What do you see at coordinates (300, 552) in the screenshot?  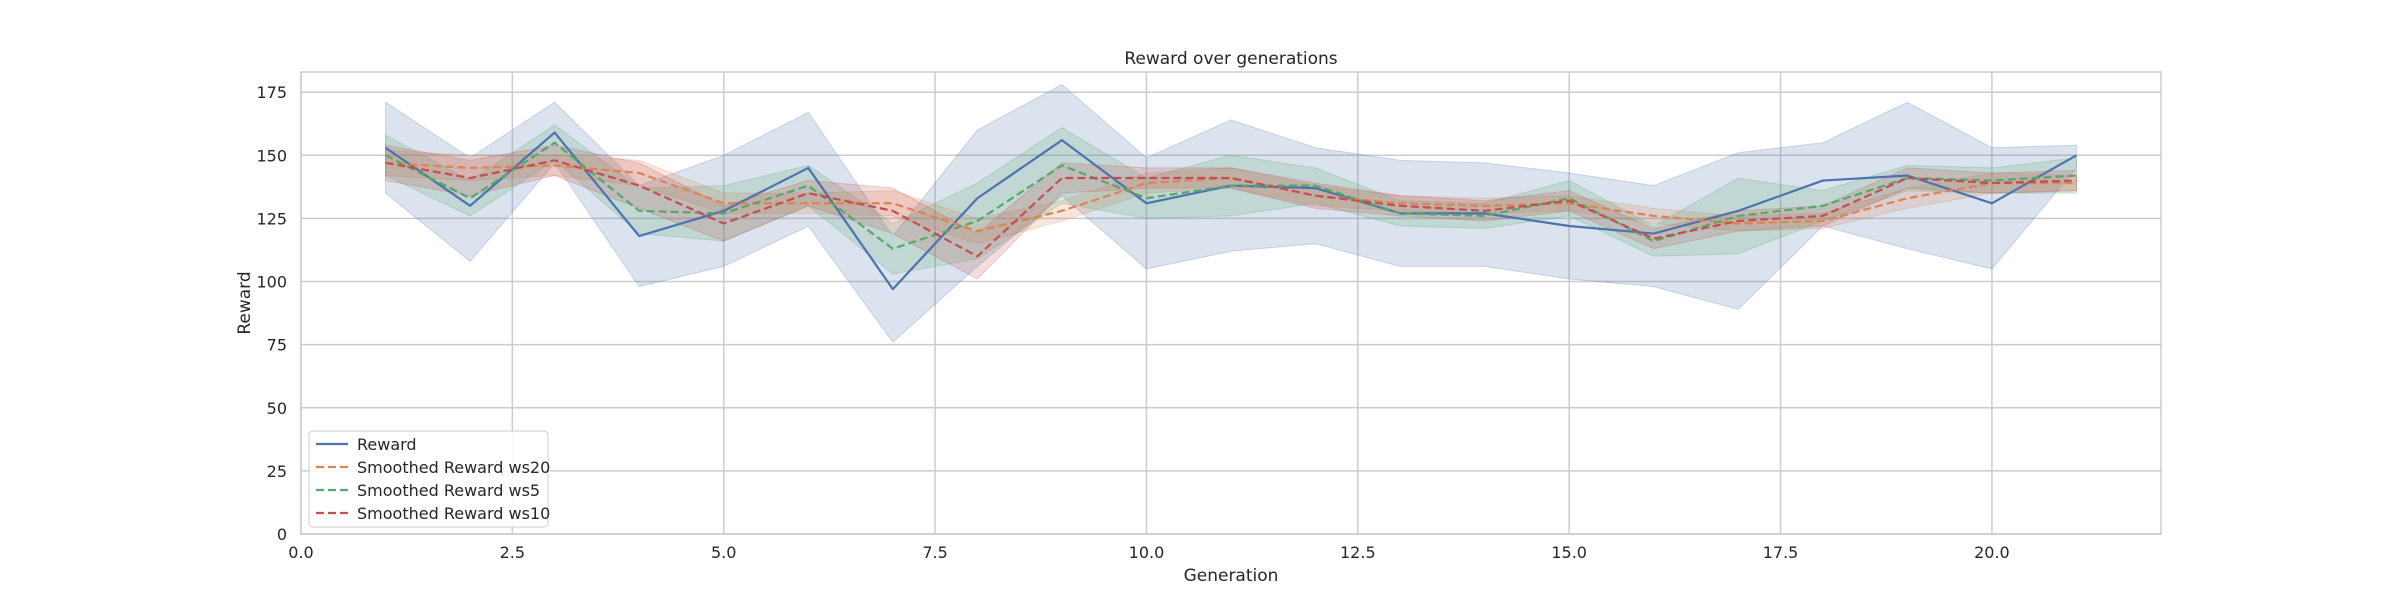 I see `x-tick-label: 0.0` at bounding box center [300, 552].